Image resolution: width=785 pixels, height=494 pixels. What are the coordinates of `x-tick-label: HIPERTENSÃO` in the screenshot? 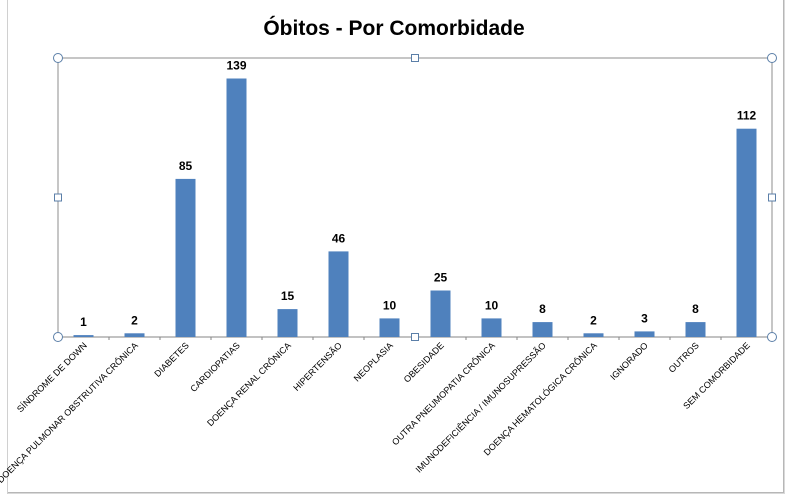 It's located at (317, 366).